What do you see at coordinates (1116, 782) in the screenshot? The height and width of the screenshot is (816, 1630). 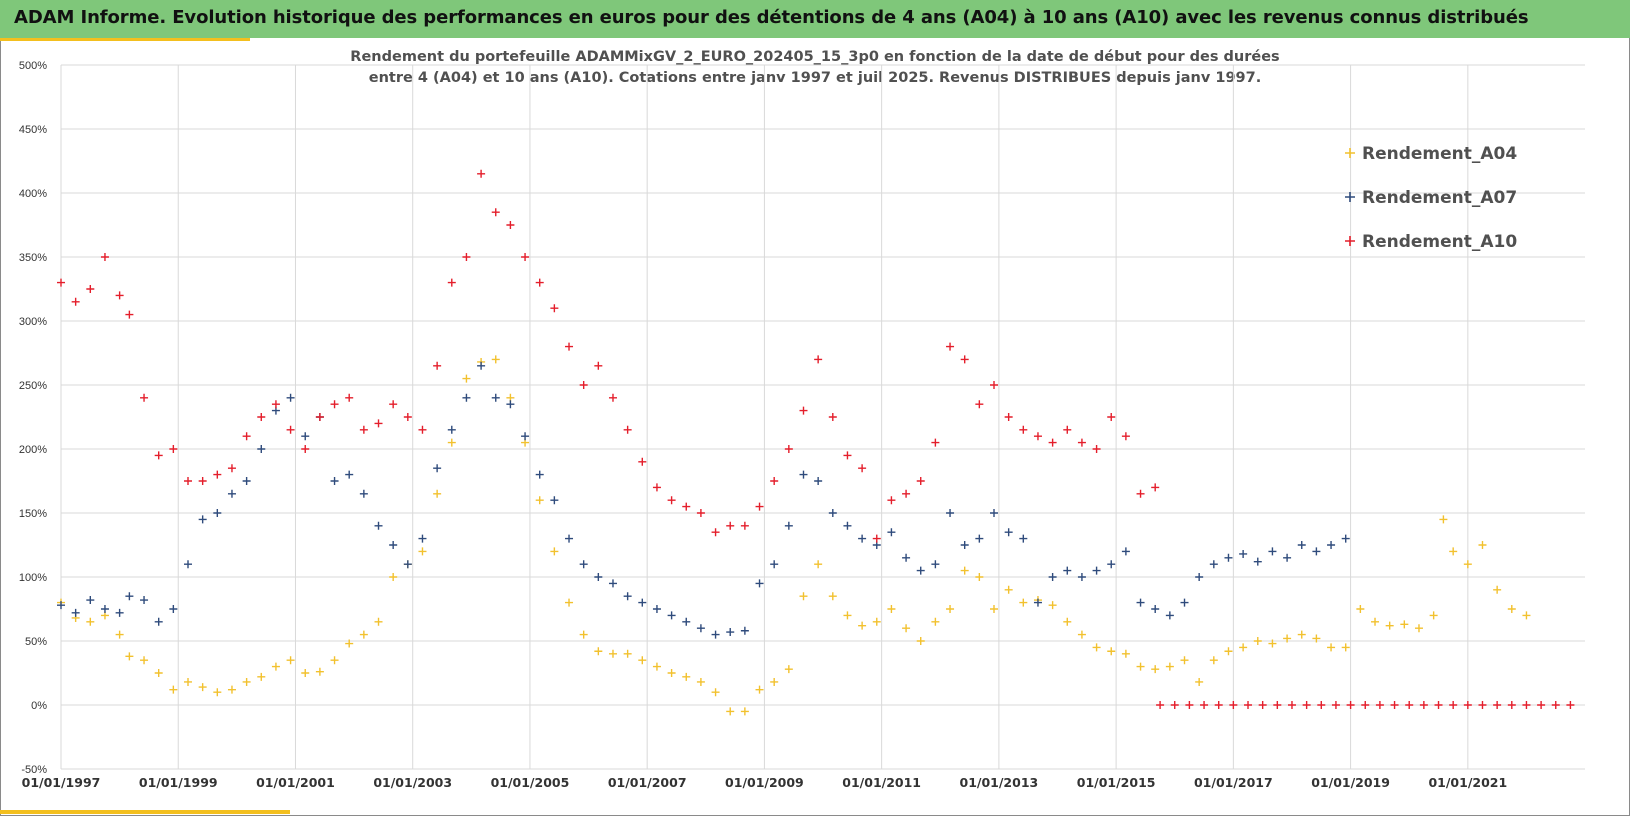 I see `x-tick-label: 01/01/2015` at bounding box center [1116, 782].